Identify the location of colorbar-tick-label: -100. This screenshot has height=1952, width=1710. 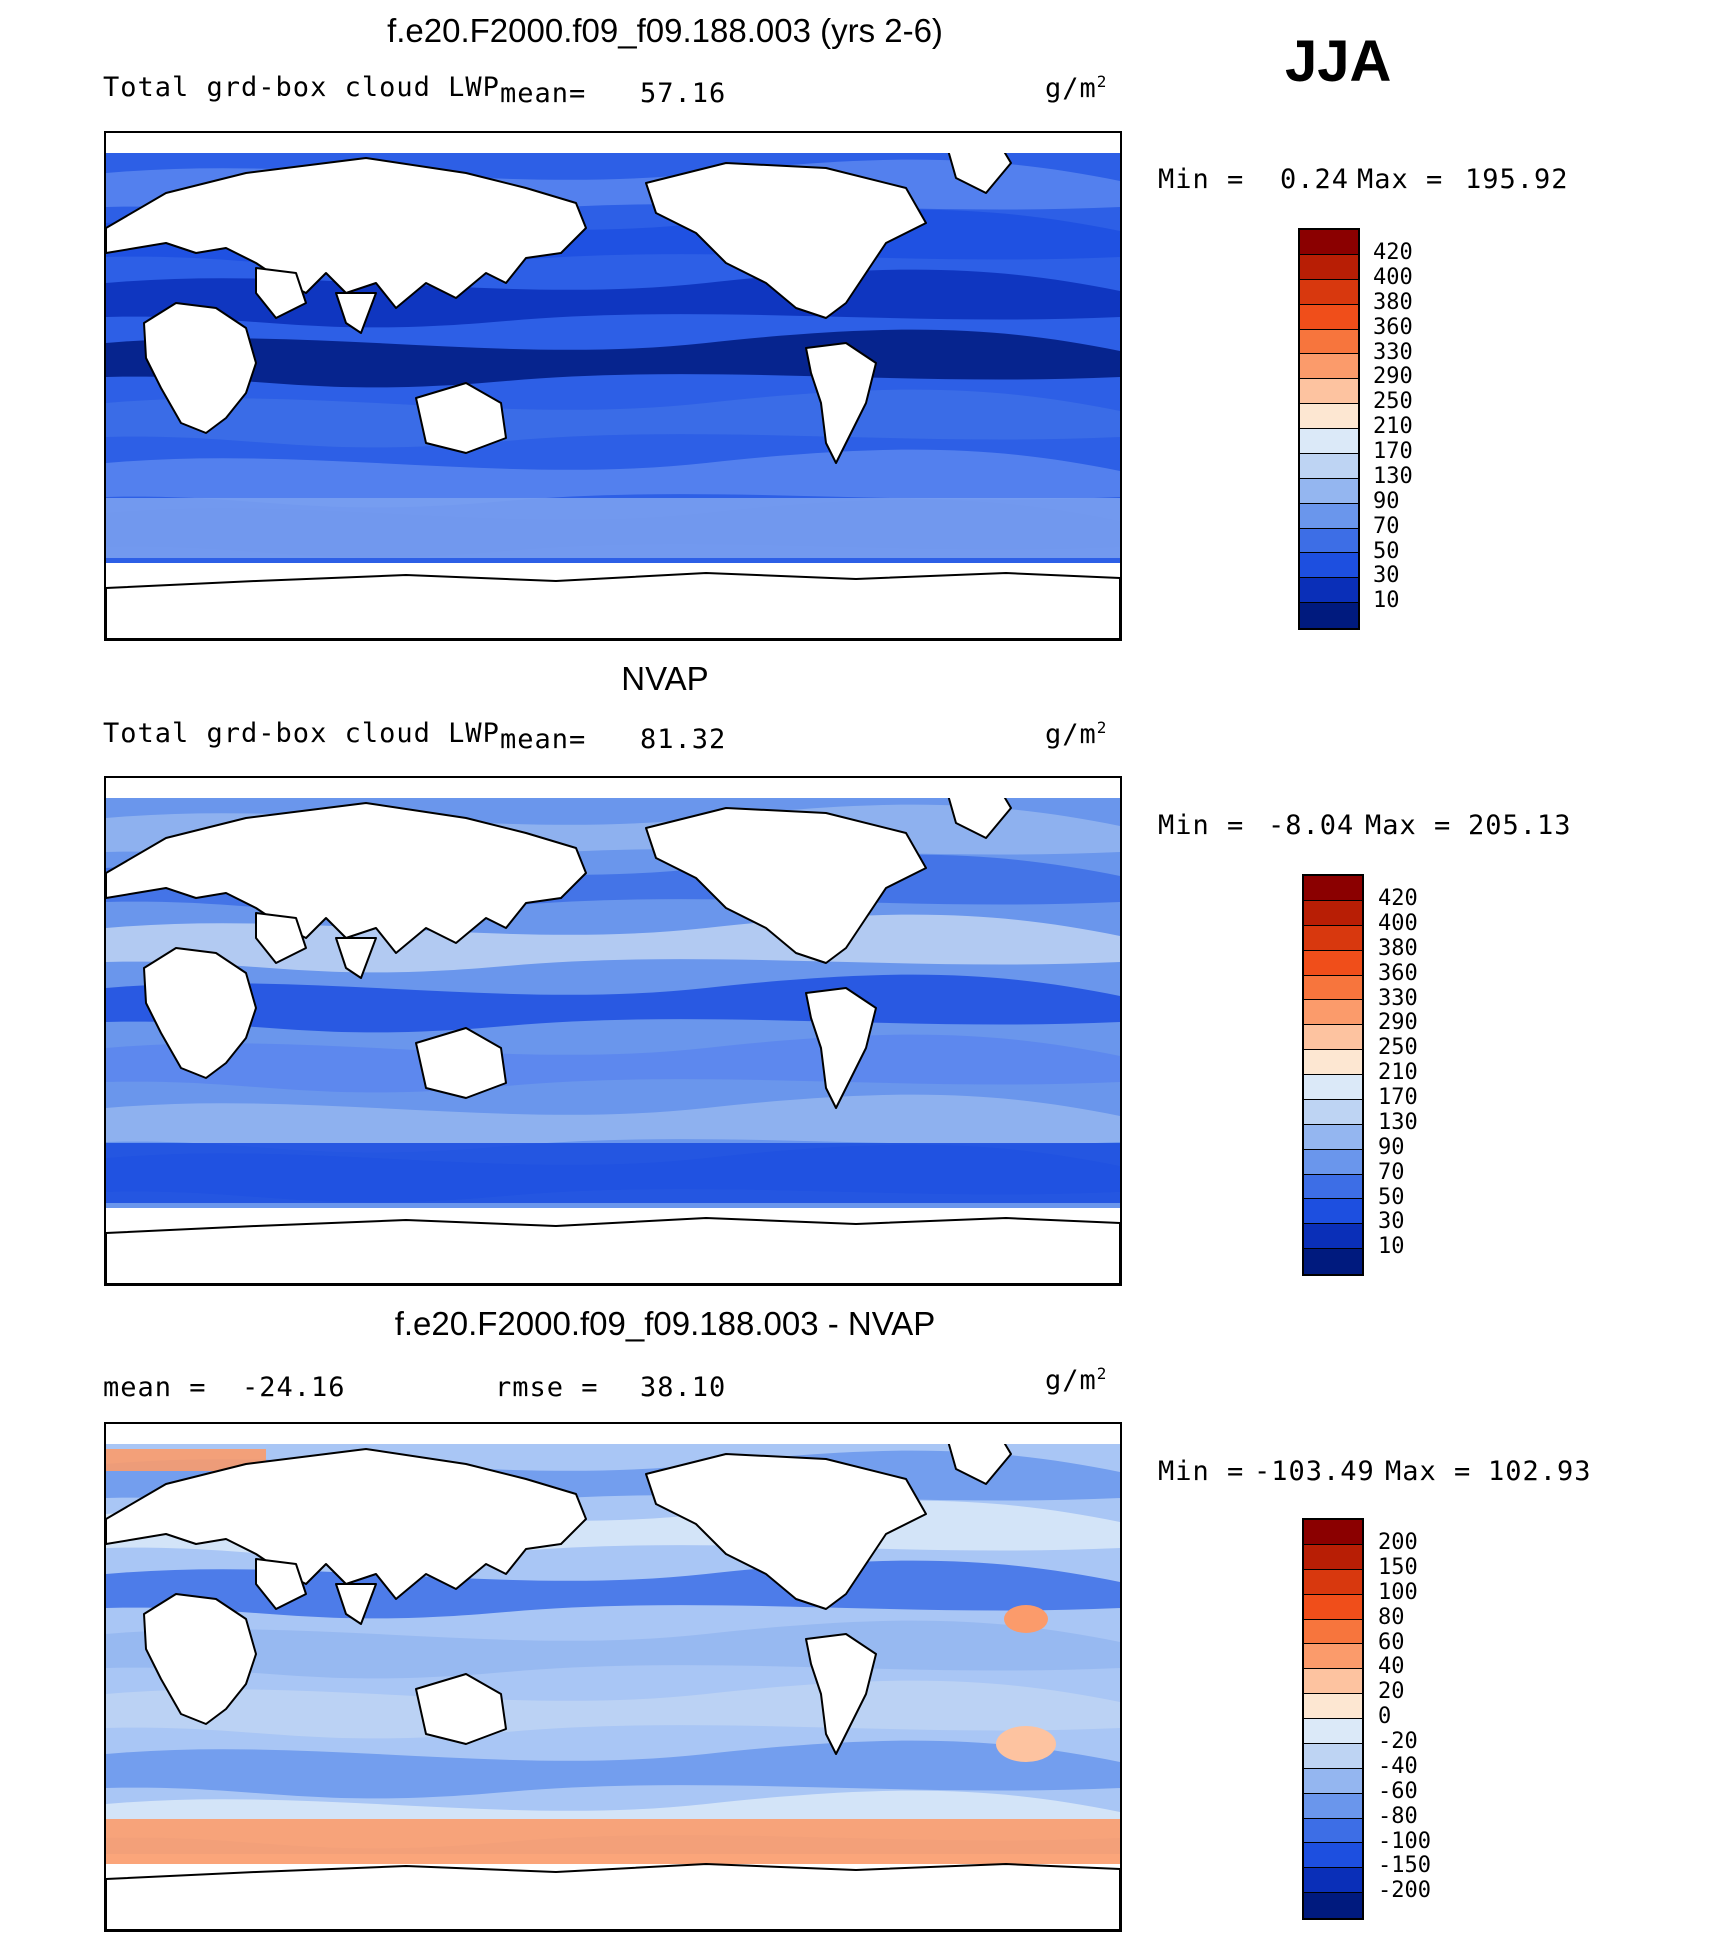
(1404, 1841).